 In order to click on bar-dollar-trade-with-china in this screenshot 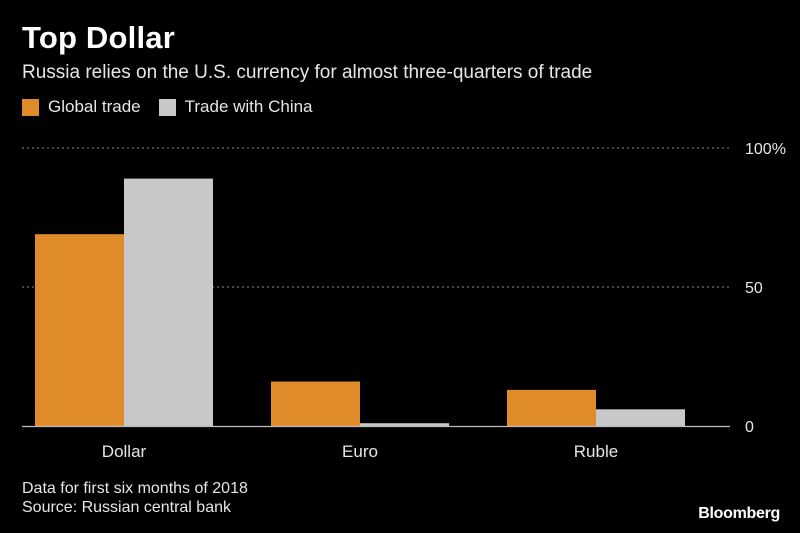, I will do `click(168, 302)`.